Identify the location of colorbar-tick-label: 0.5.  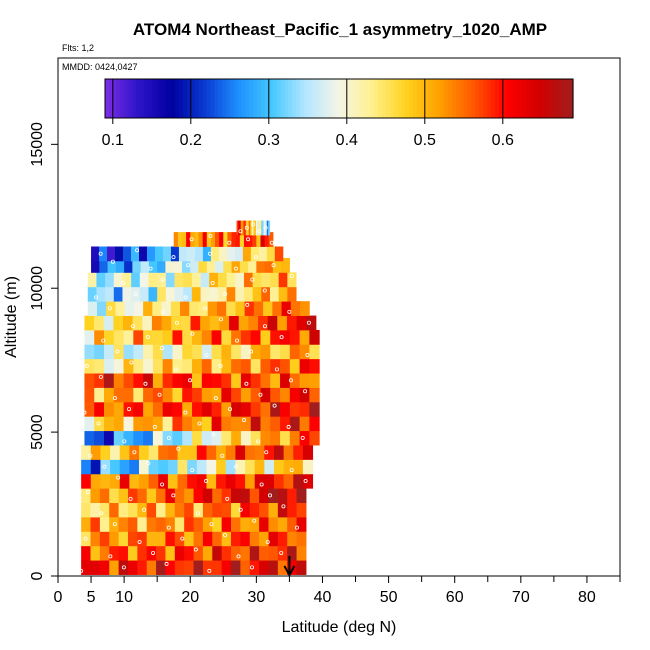
(425, 140).